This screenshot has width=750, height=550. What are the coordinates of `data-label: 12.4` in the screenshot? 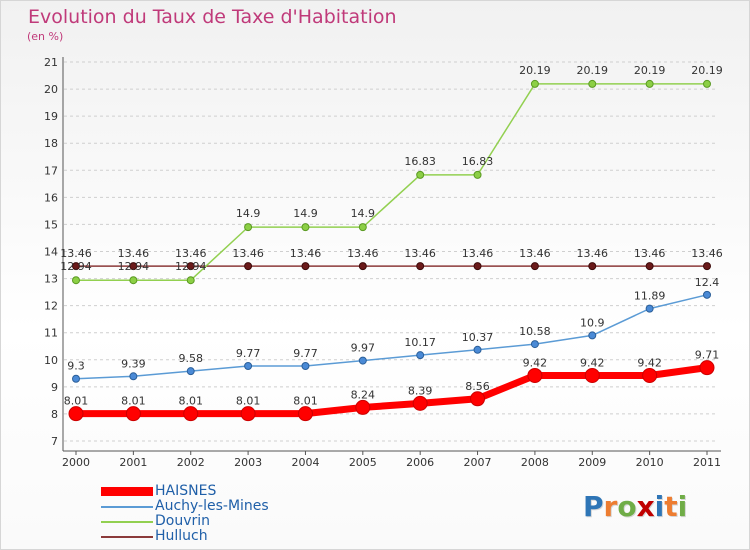 It's located at (707, 282).